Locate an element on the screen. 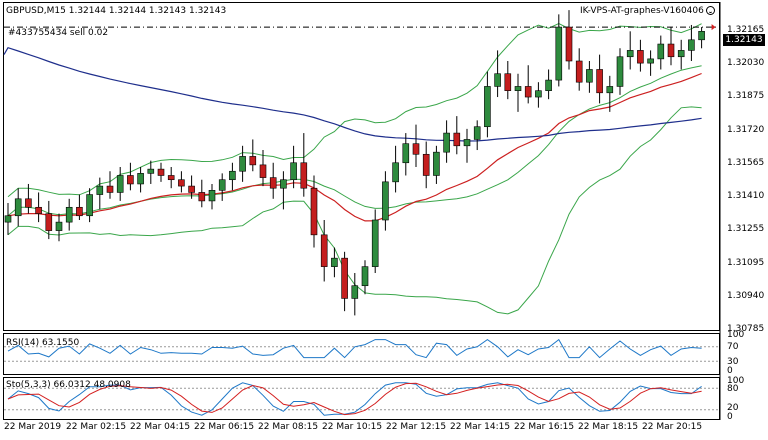 This screenshot has width=768, height=440. time-label: 22 Mar 14:15 is located at coordinates (480, 427).